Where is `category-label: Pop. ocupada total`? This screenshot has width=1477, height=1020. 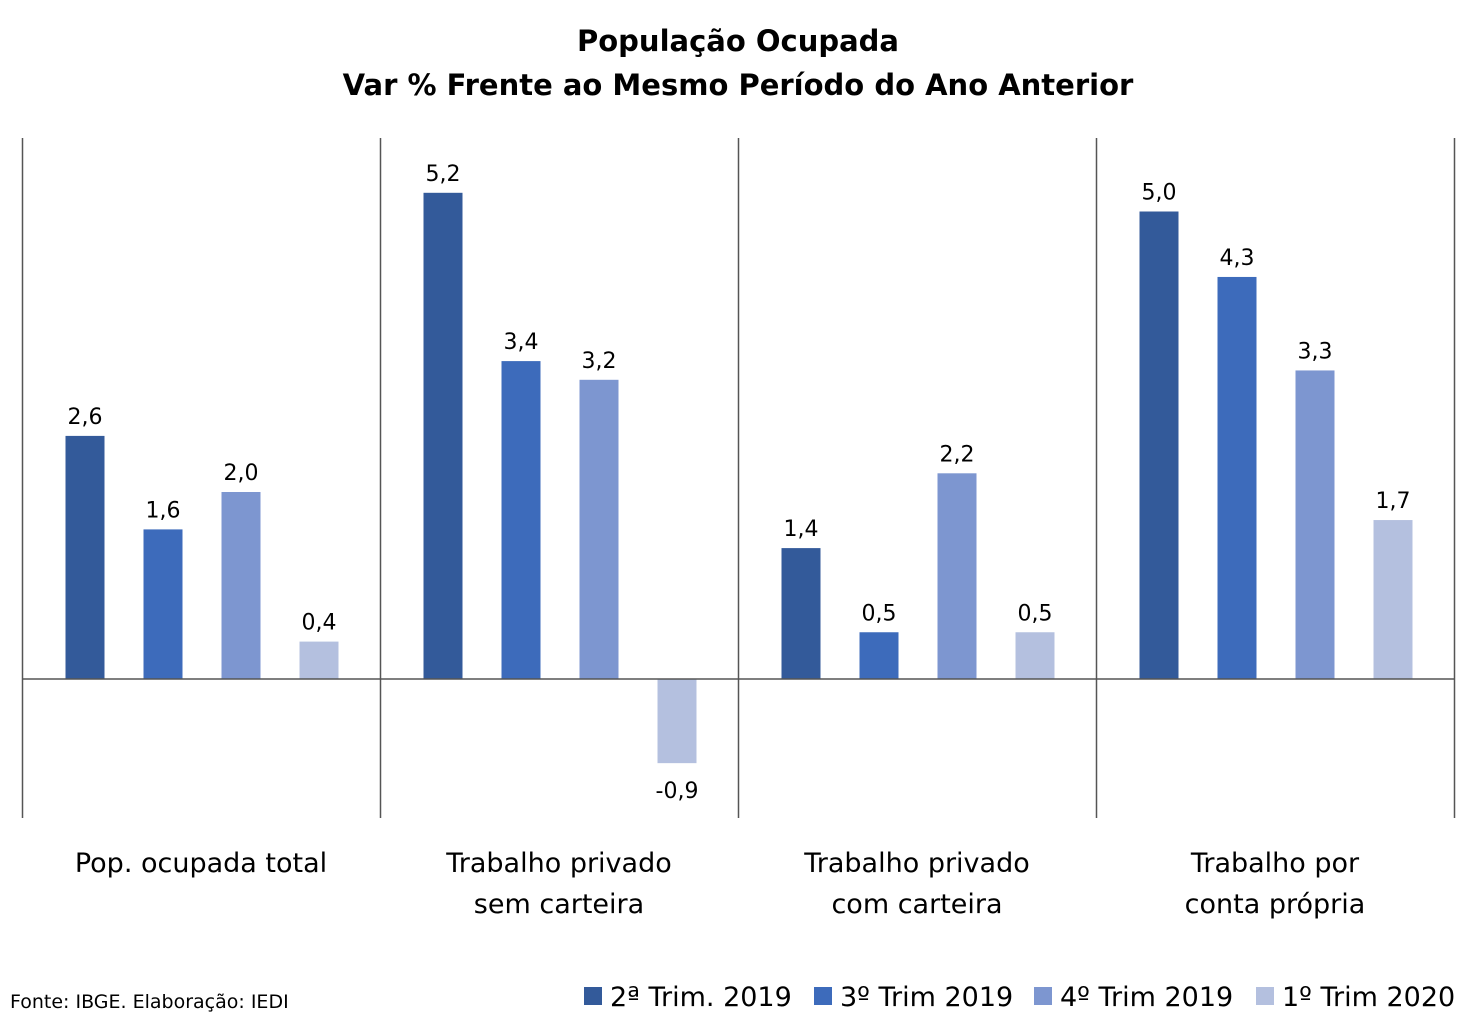 category-label: Pop. ocupada total is located at coordinates (201, 863).